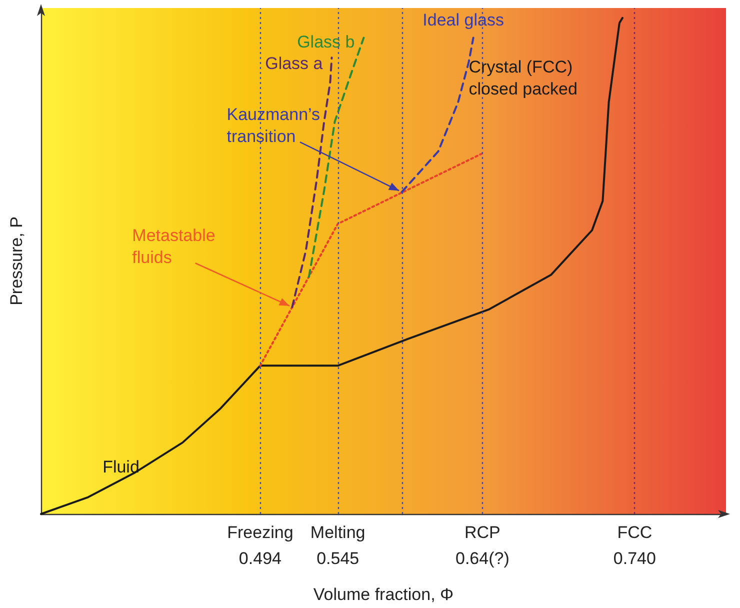 Image resolution: width=740 pixels, height=608 pixels. Describe the element at coordinates (338, 532) in the screenshot. I see `ref-line-label: Melting` at that location.